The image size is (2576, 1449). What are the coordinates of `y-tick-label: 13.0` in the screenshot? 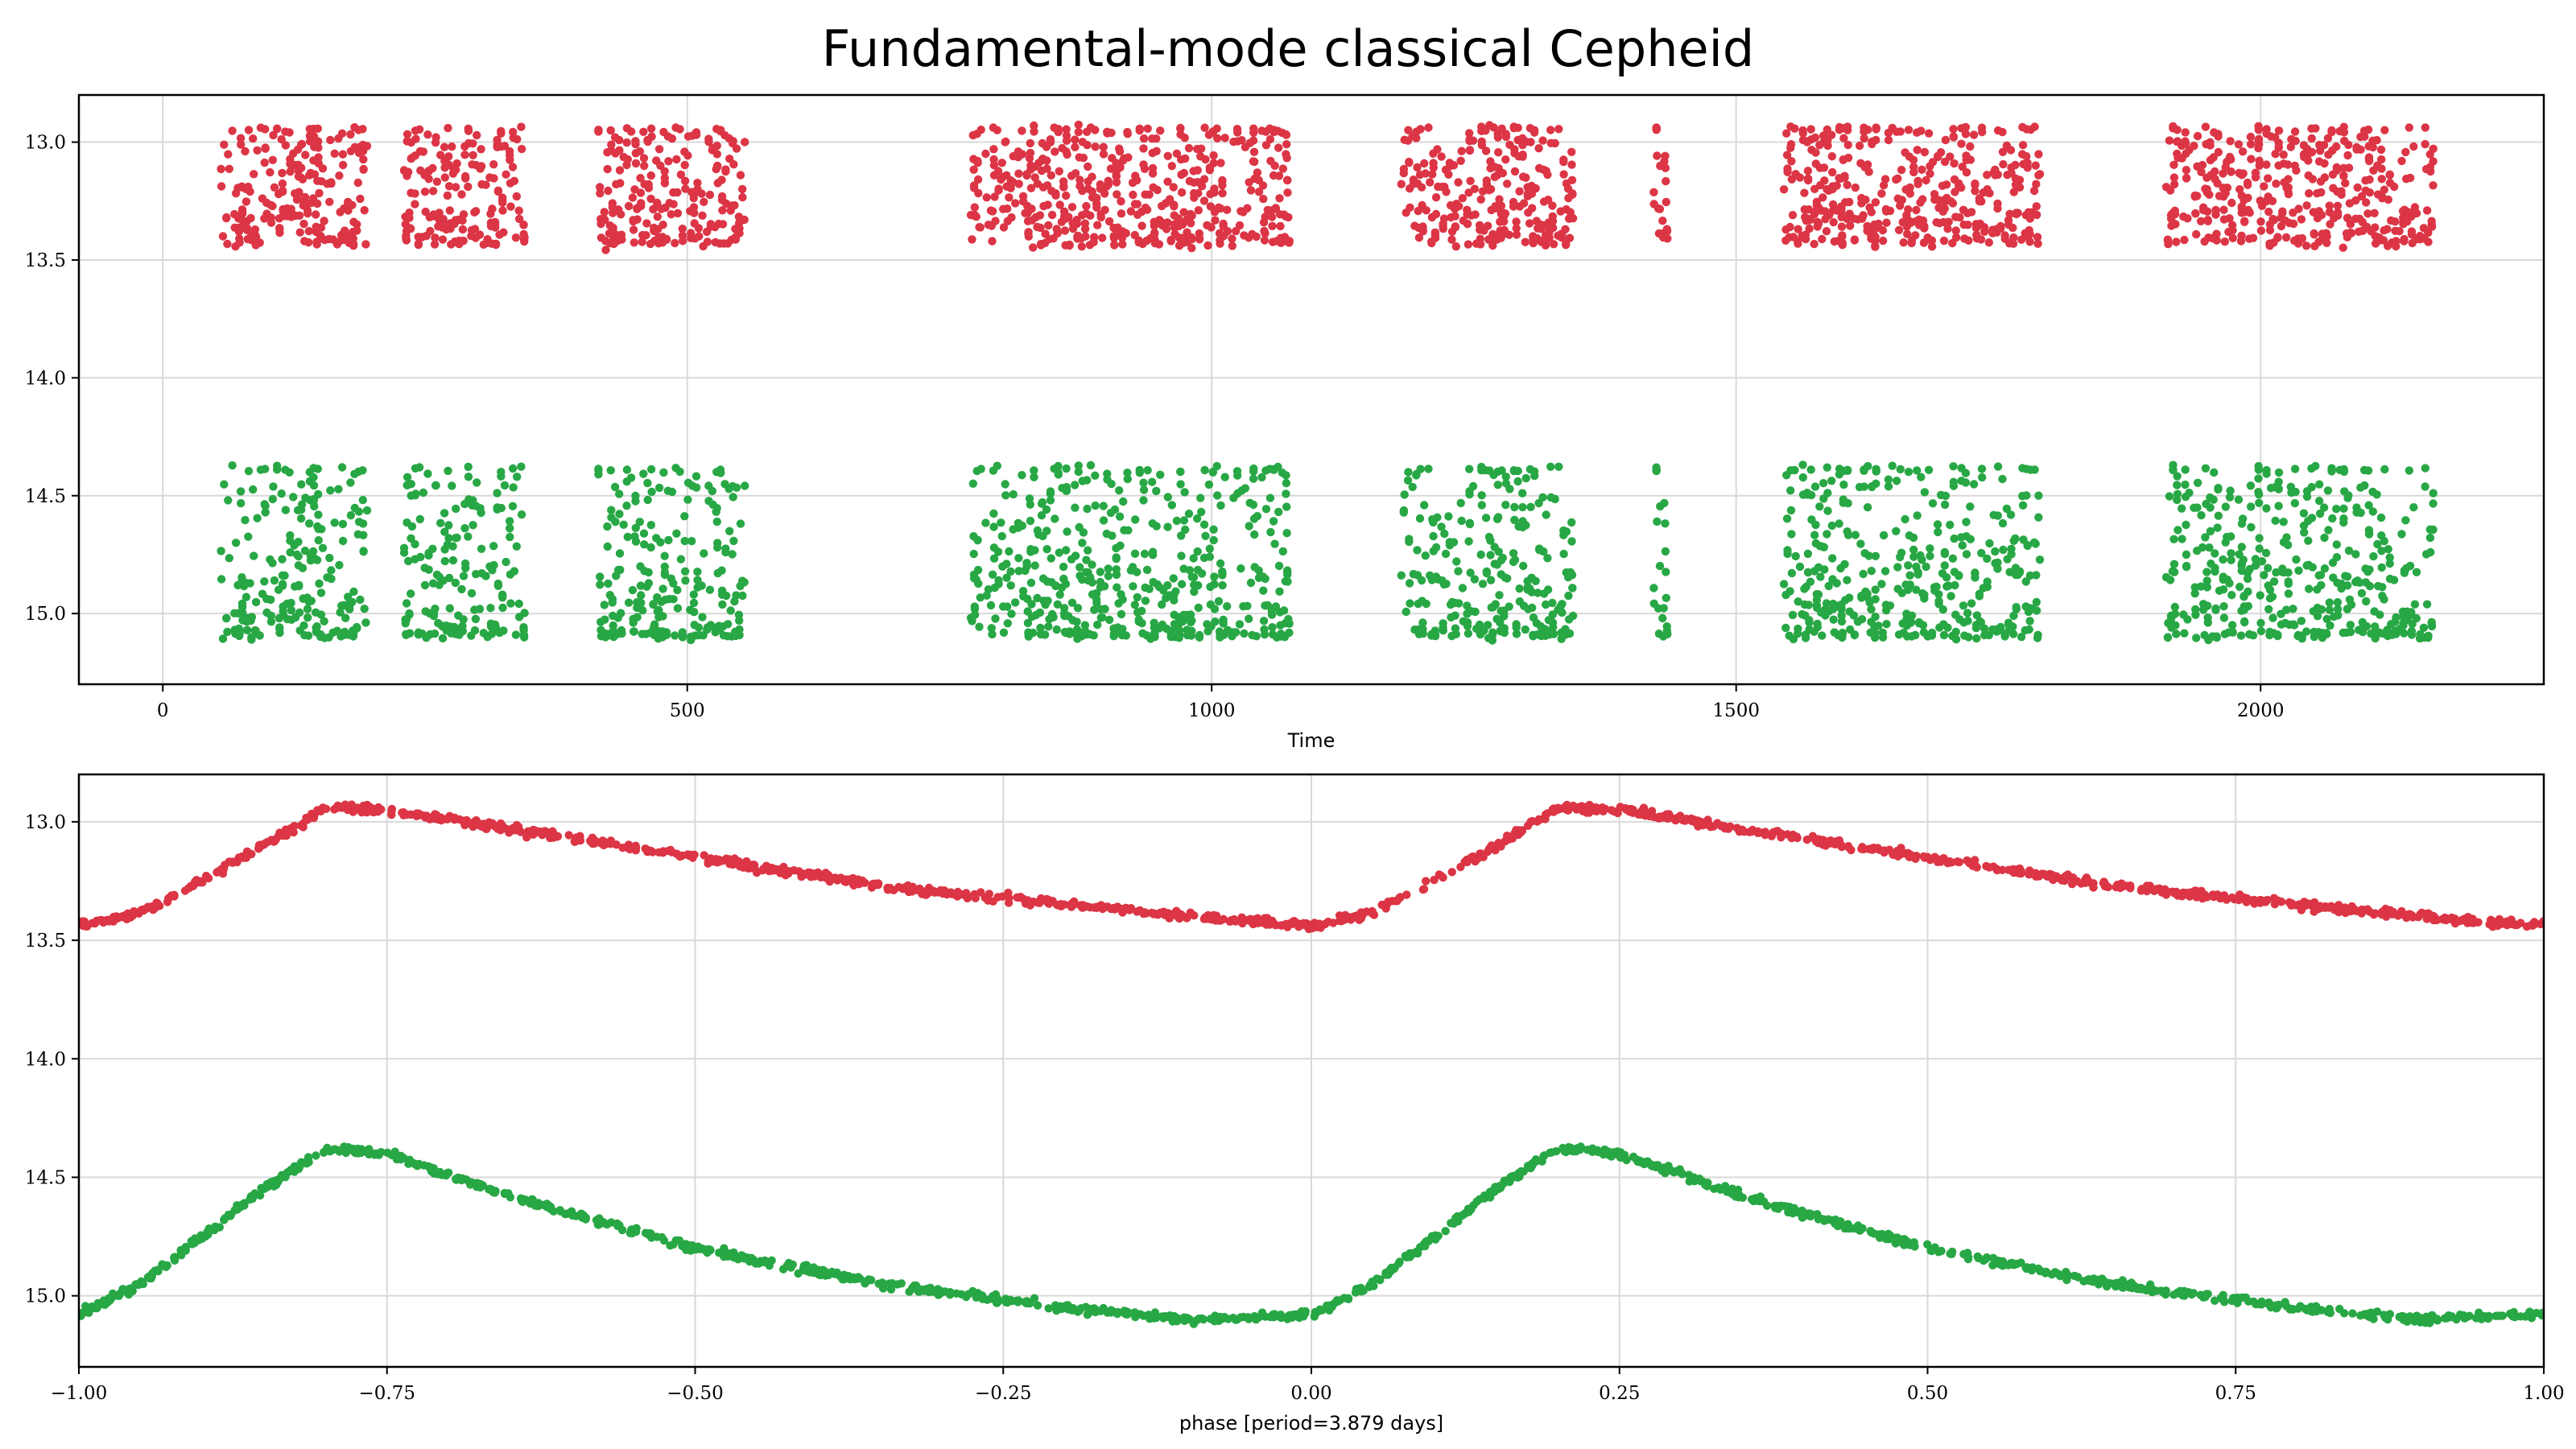 It's located at (45, 822).